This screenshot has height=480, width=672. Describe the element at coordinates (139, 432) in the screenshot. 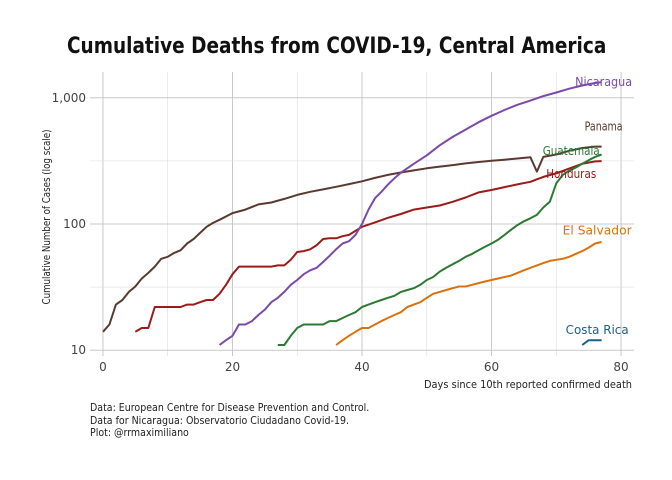

I see `caption-author: Plot: @rrmaximiliano` at that location.